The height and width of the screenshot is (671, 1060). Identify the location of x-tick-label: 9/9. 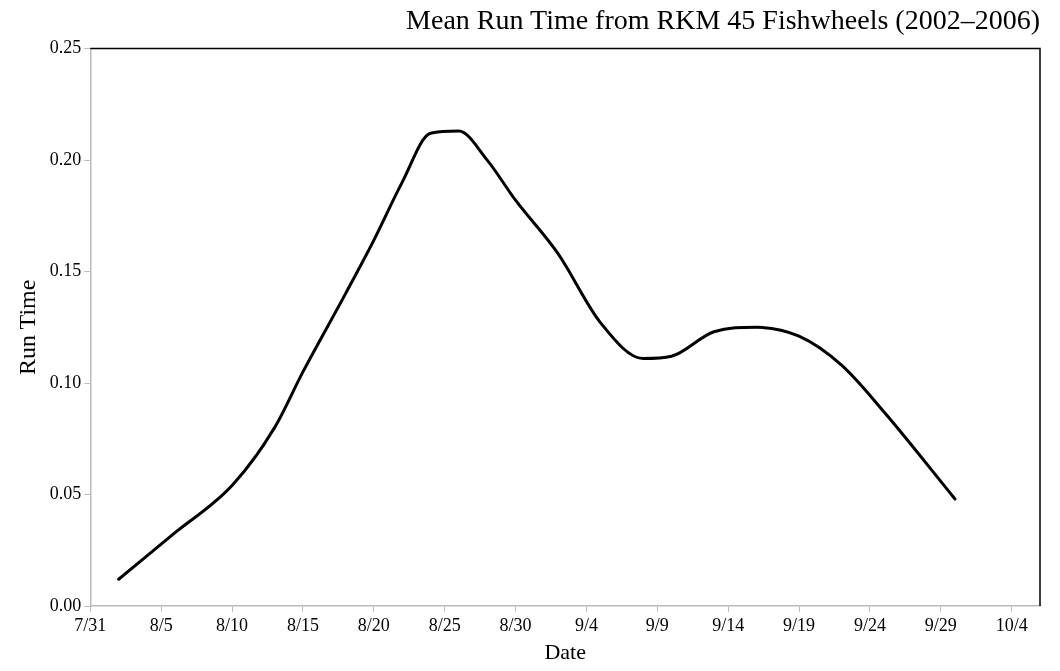
(657, 624).